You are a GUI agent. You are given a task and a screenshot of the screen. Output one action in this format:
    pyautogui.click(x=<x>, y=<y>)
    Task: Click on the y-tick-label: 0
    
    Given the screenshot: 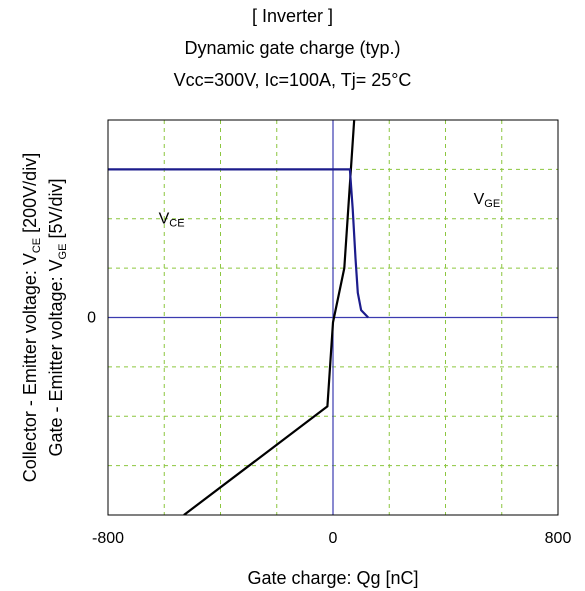 What is the action you would take?
    pyautogui.click(x=91, y=318)
    